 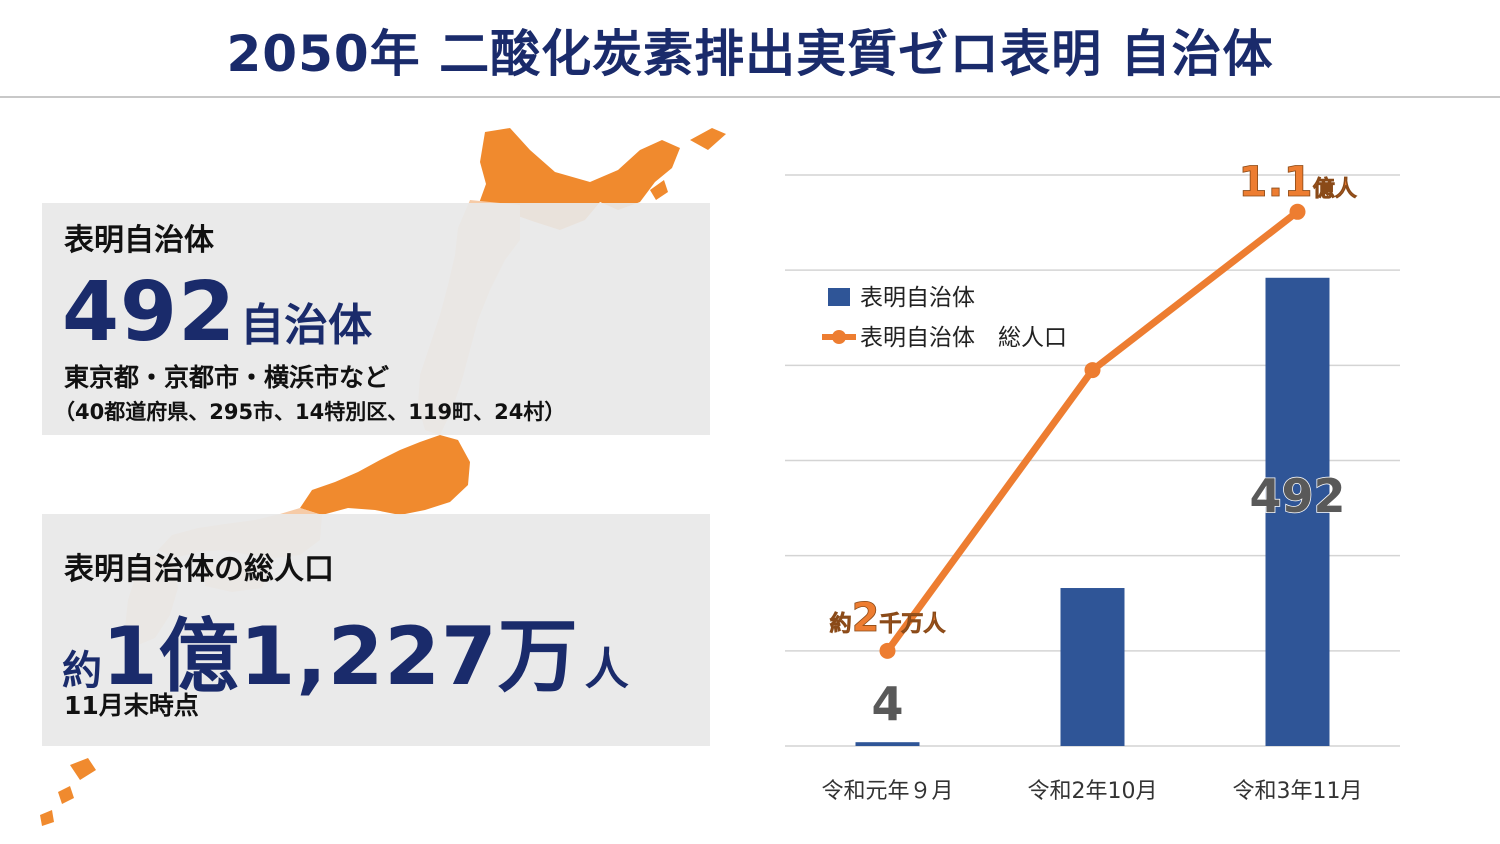 What do you see at coordinates (750, 54) in the screenshot?
I see `page-title: 2050年 二酸化炭素排出実質ゼロ表明 自治体` at bounding box center [750, 54].